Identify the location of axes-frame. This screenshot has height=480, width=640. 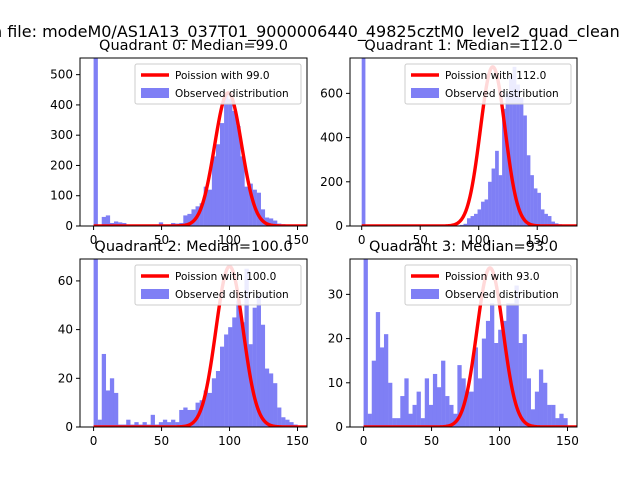
(463, 142).